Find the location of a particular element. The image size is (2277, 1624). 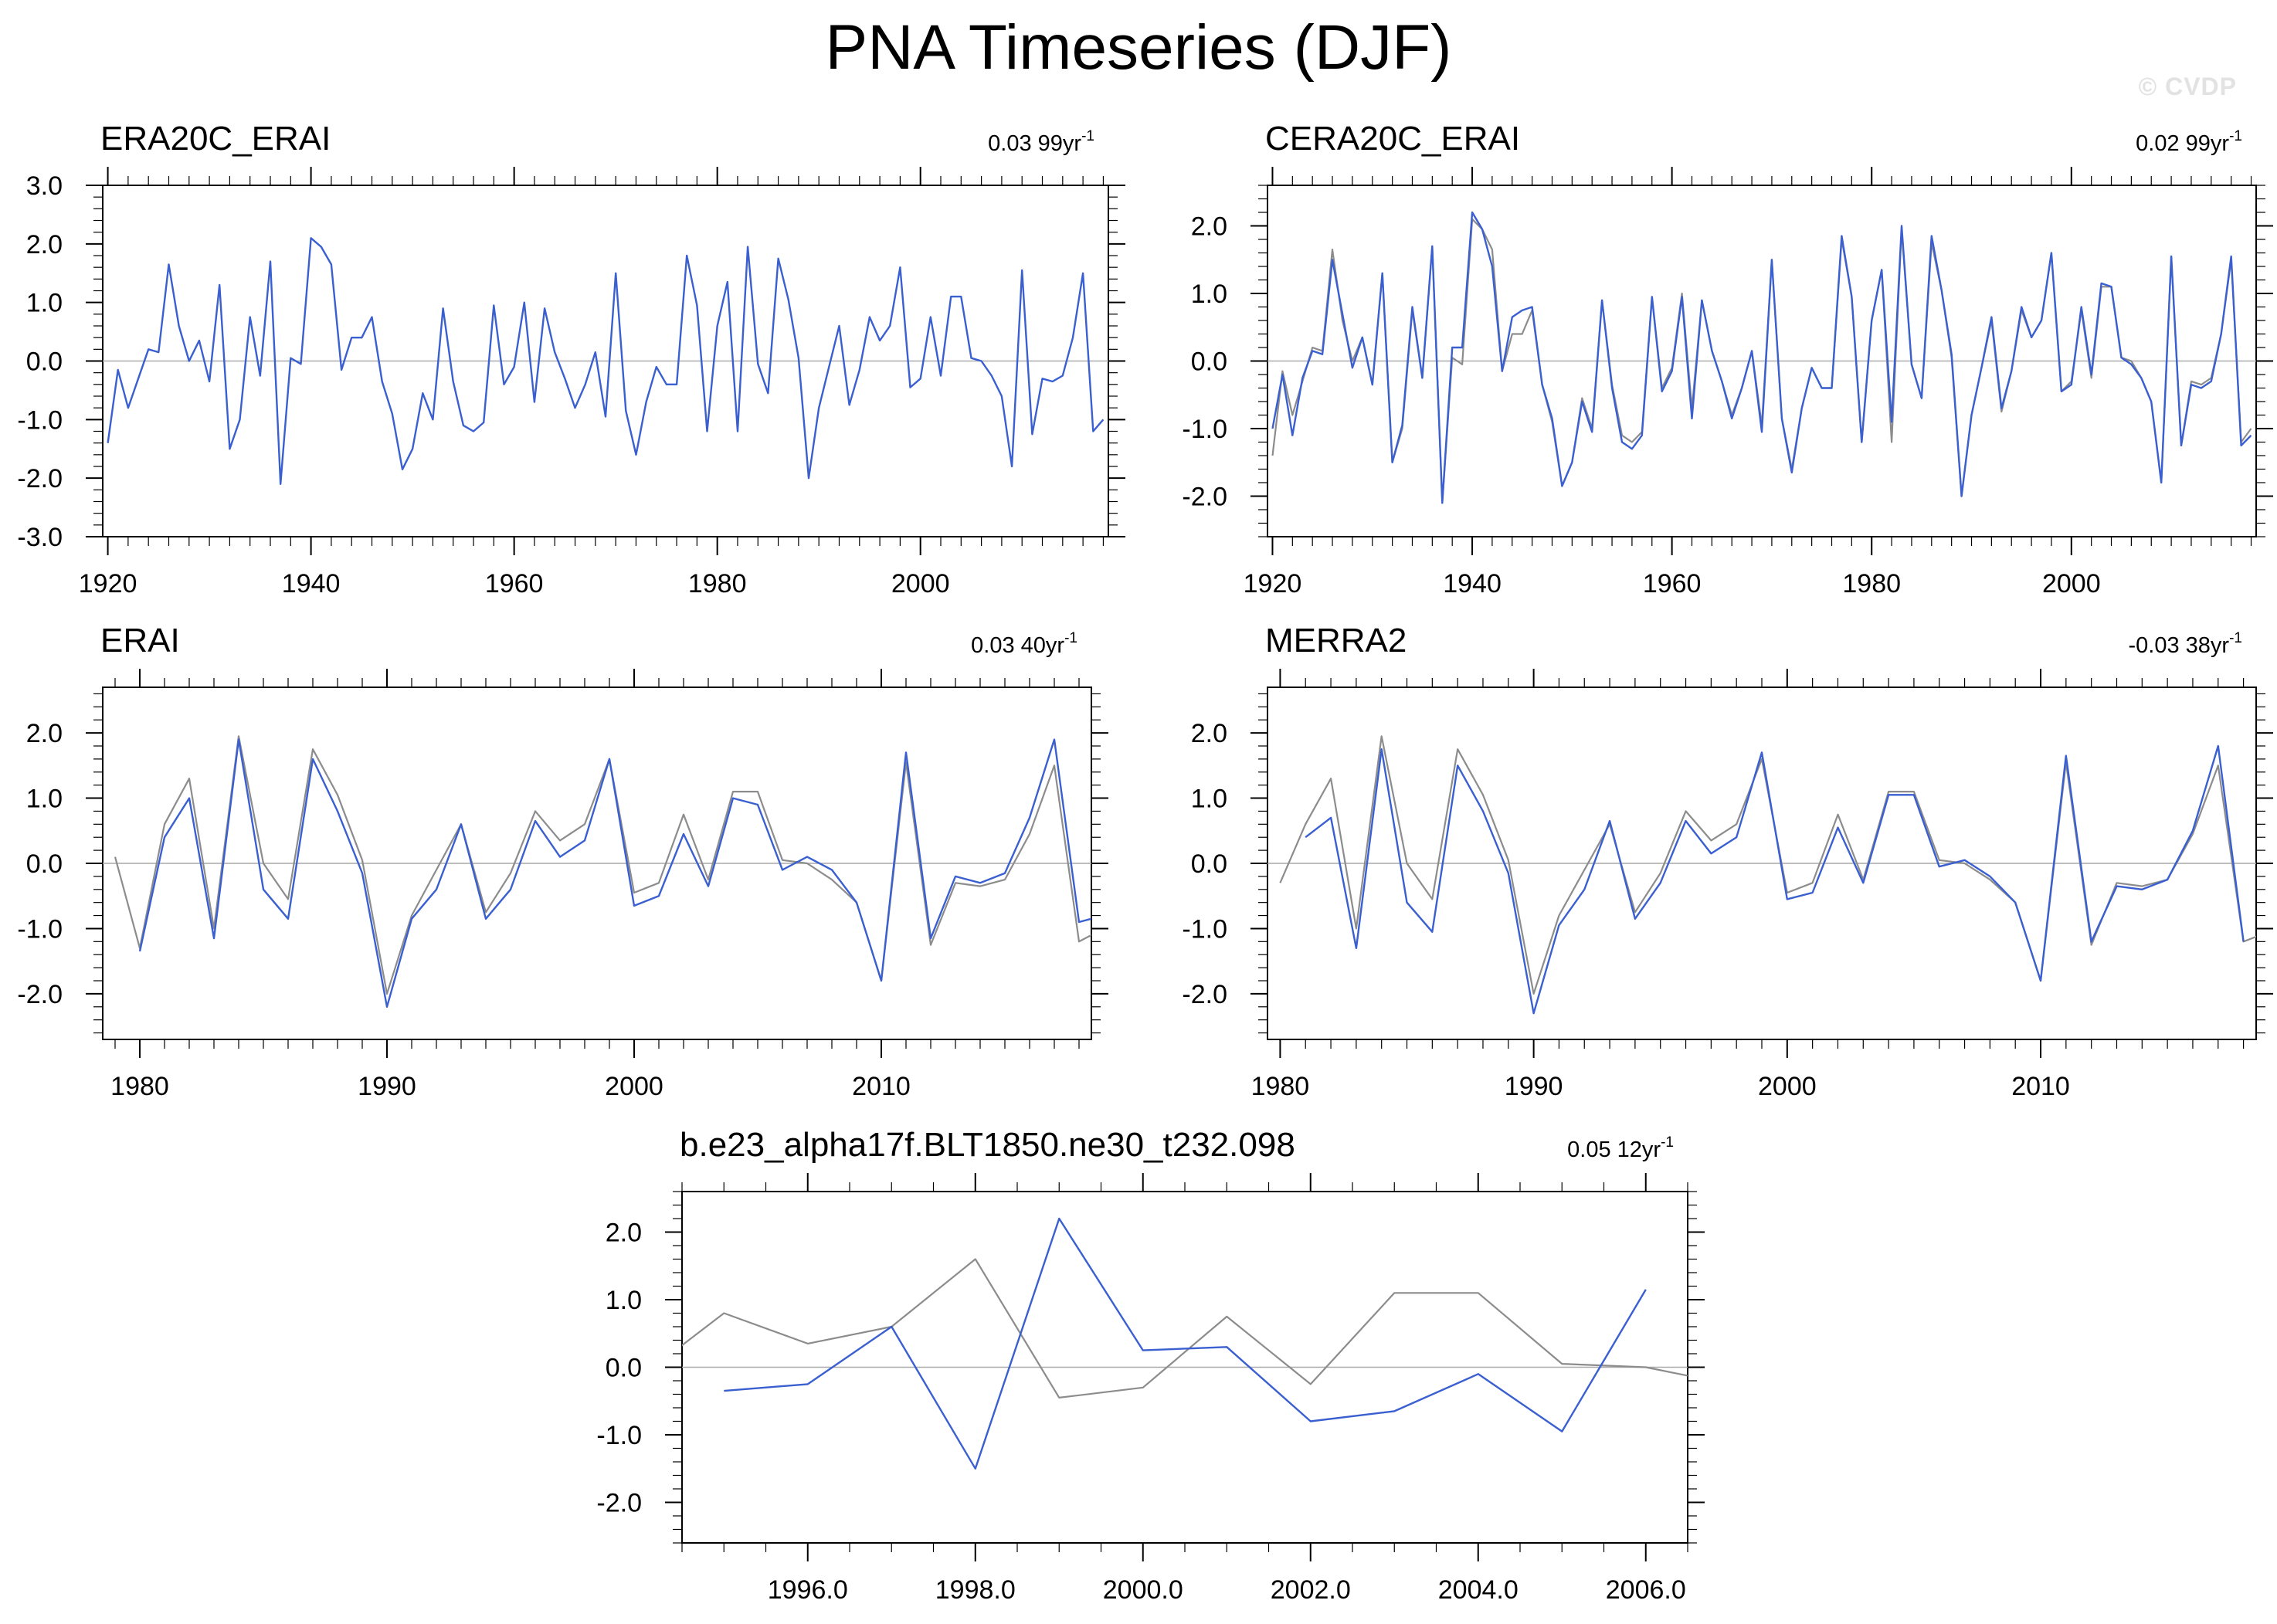

trend-value: 0.02 99yr is located at coordinates (2182, 143).